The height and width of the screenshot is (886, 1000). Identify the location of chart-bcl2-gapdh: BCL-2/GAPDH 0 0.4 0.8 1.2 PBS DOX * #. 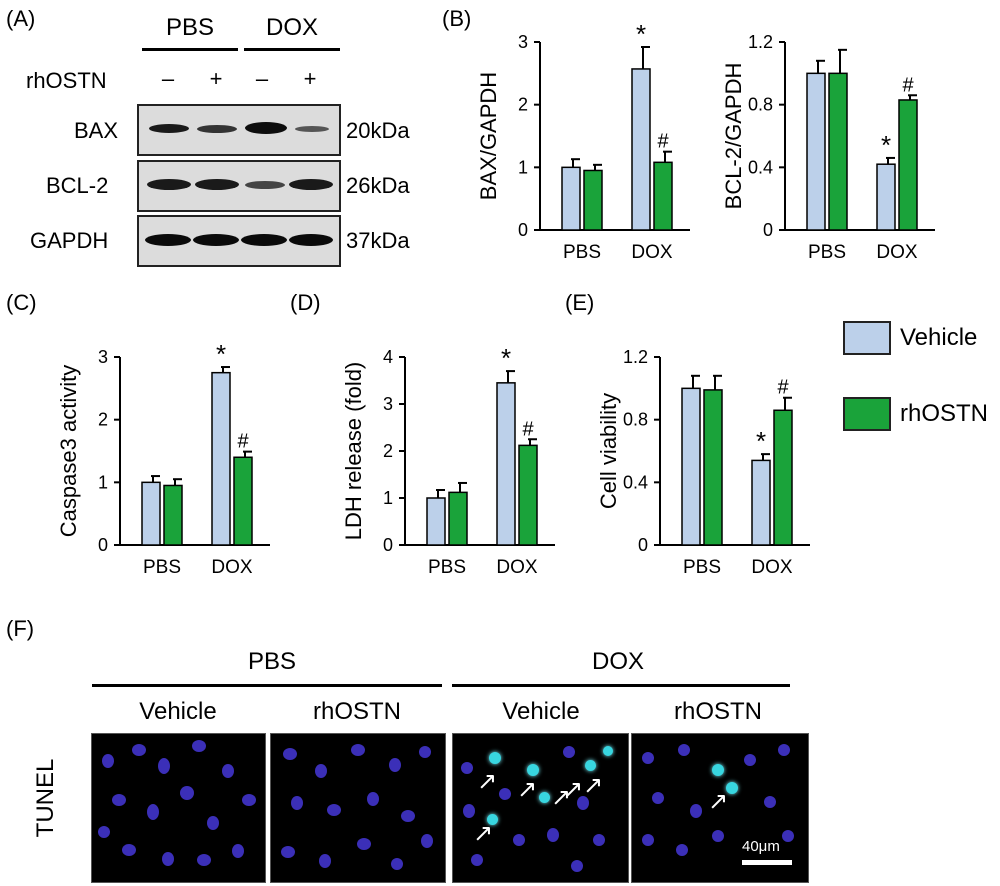
(828, 147).